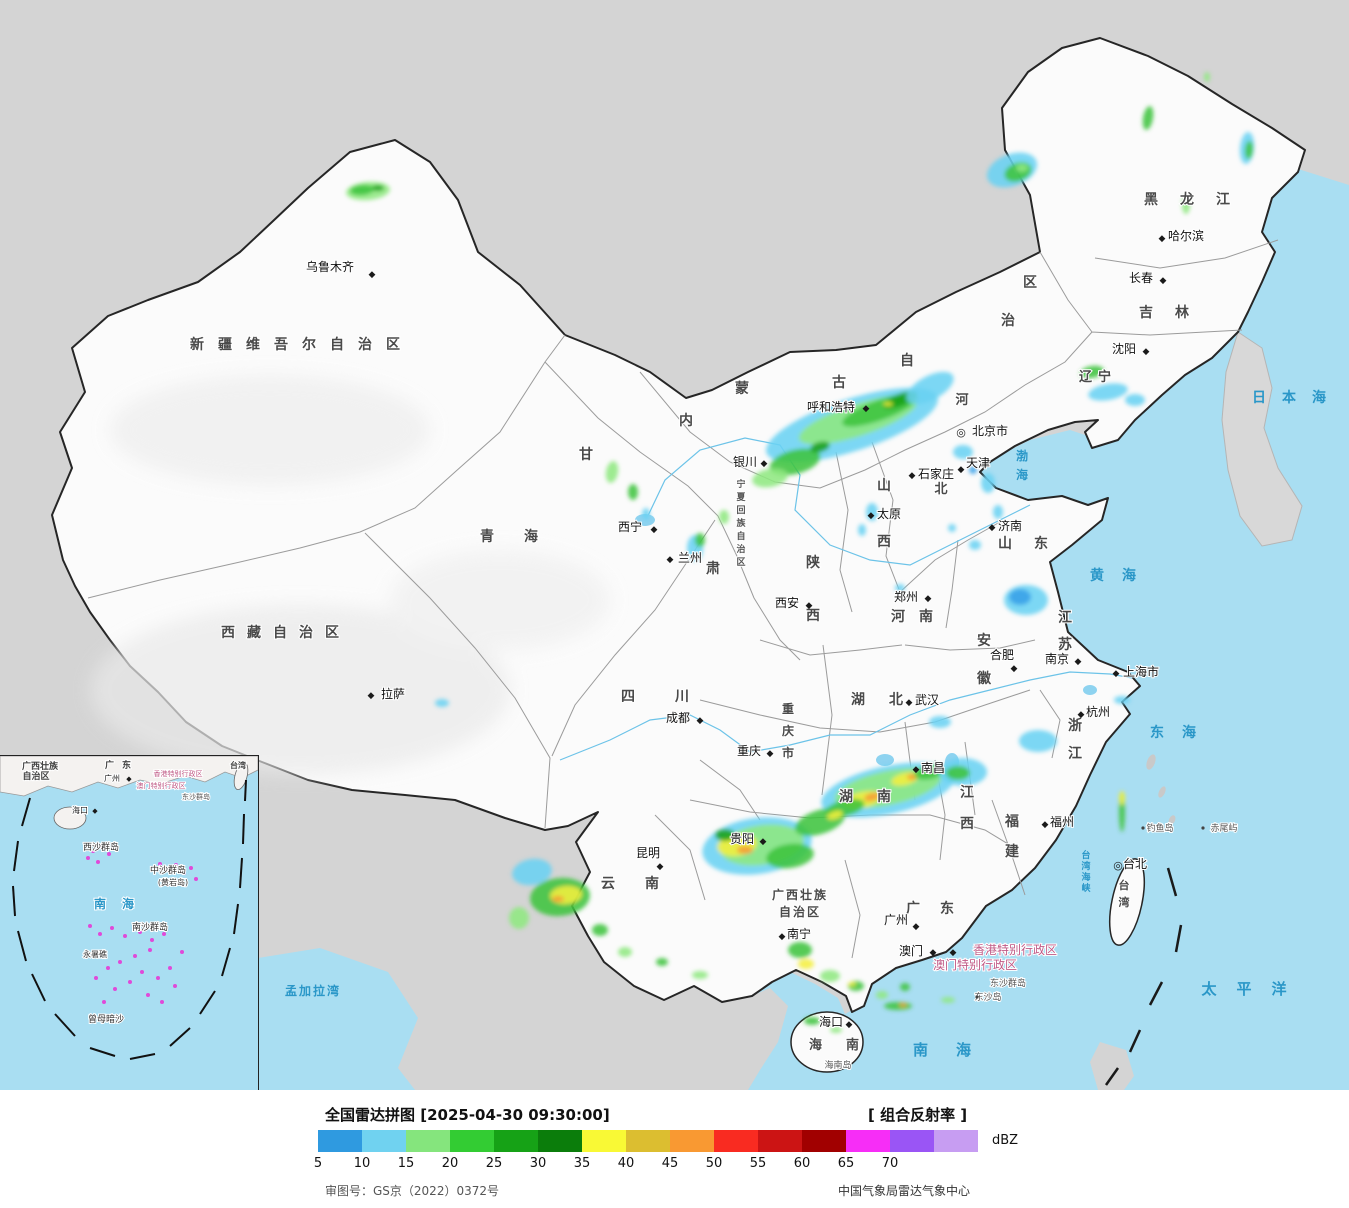 The image size is (1349, 1208). What do you see at coordinates (112, 778) in the screenshot?
I see `inset-label: 广州` at bounding box center [112, 778].